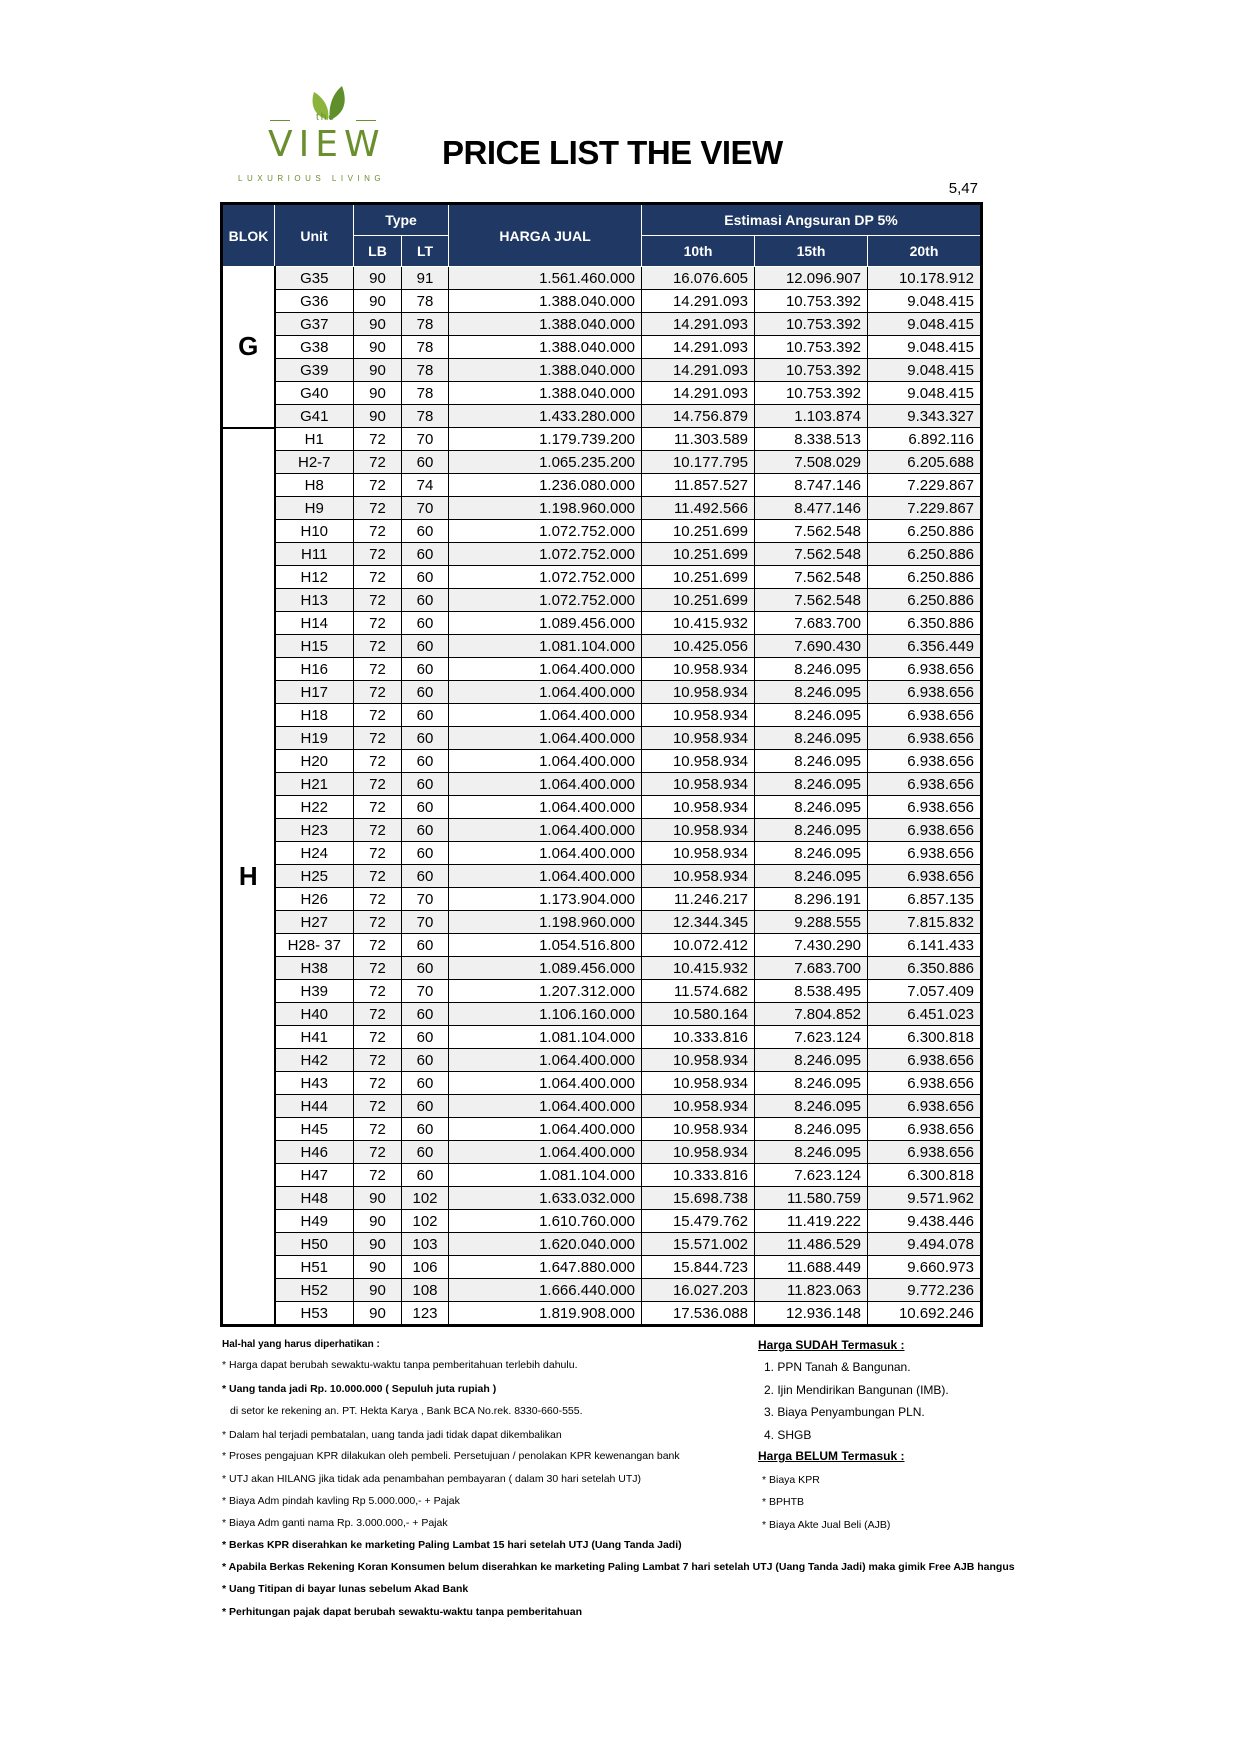  I want to click on lt: 70, so click(425, 508).